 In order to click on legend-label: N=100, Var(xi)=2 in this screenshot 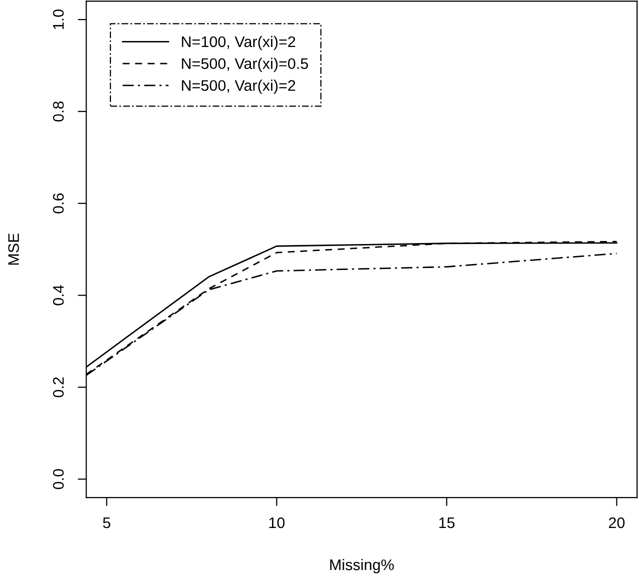, I will do `click(239, 43)`.